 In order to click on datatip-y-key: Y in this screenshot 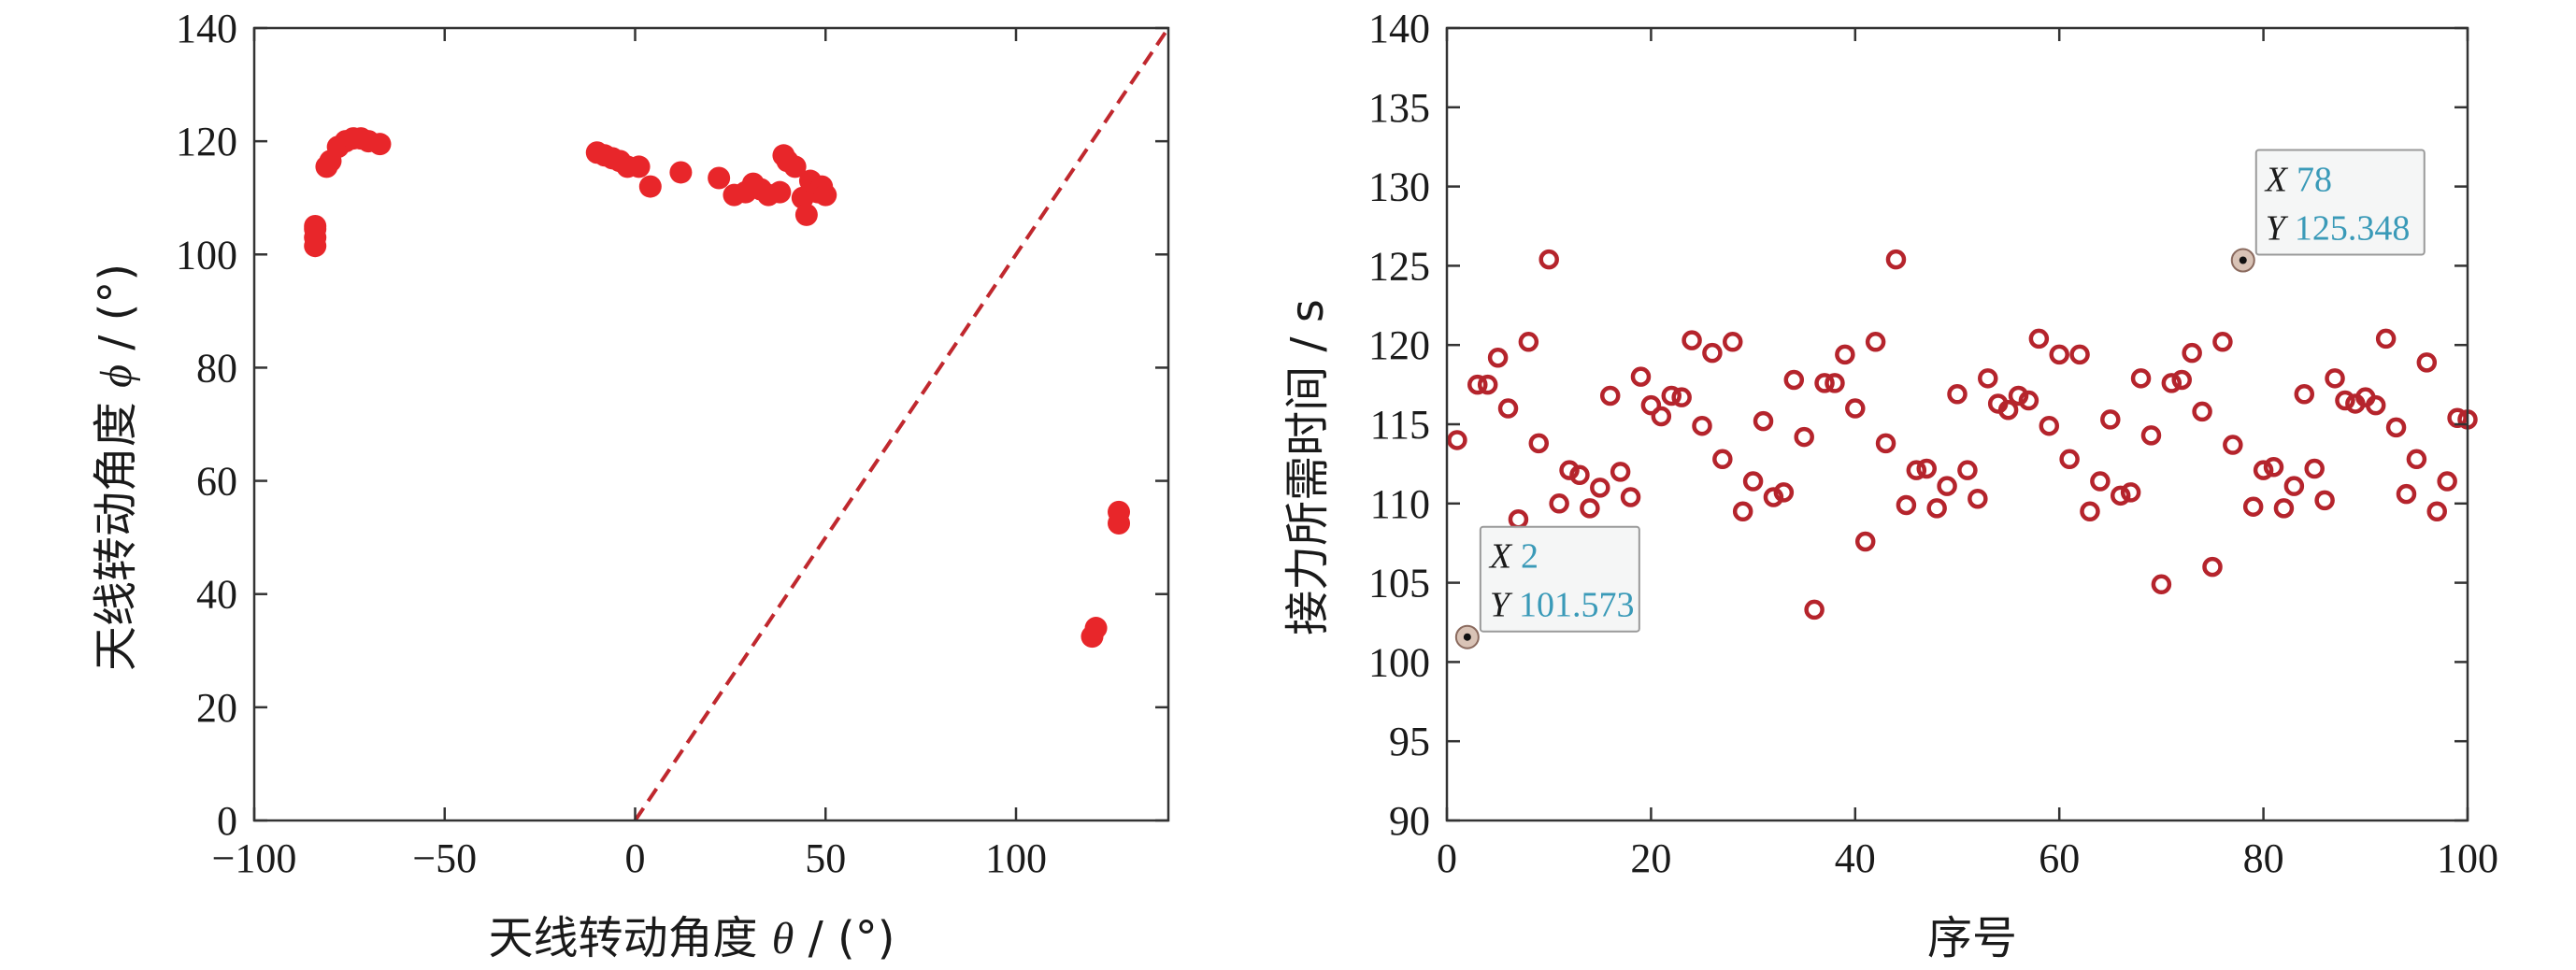, I will do `click(2277, 228)`.